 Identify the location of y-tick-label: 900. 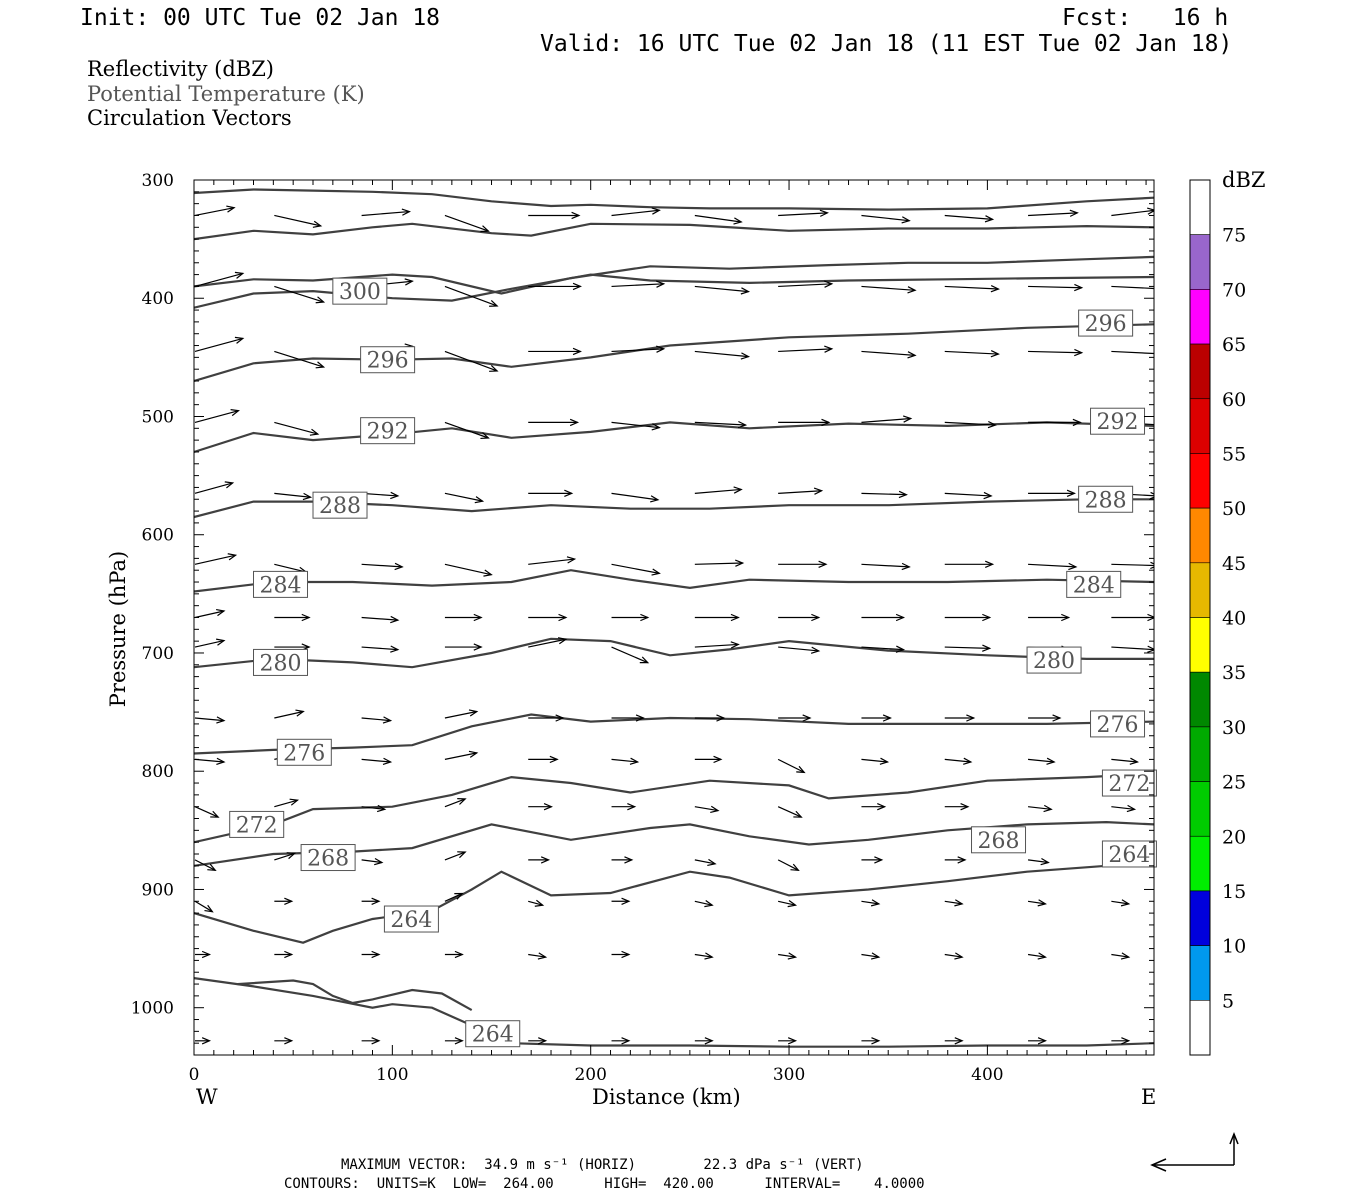
(158, 890).